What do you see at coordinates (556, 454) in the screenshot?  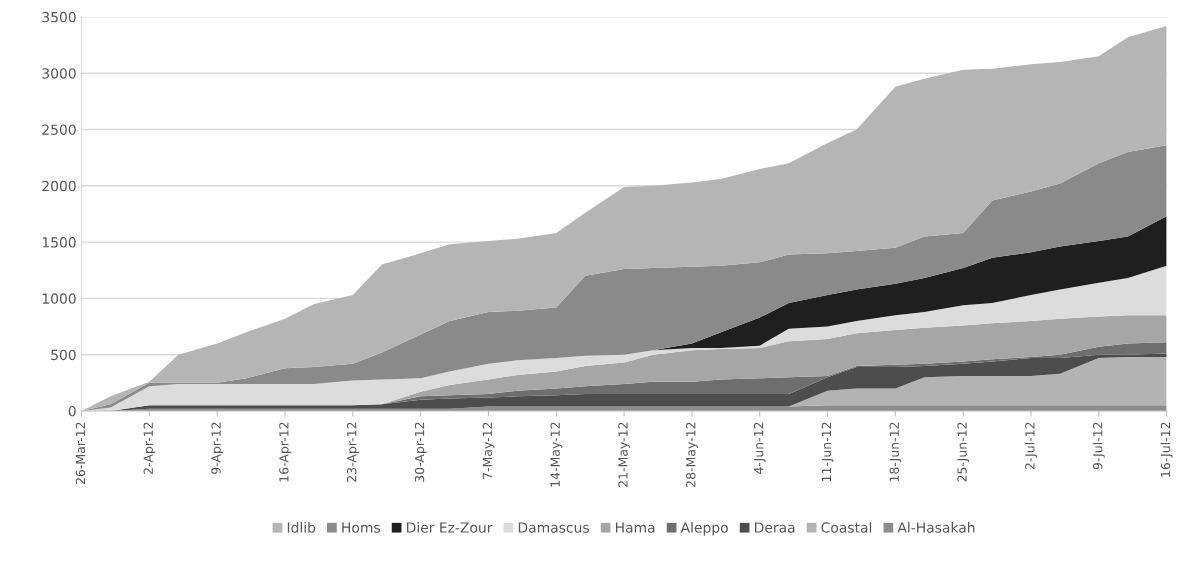 I see `x-tick-label: 14-May-12` at bounding box center [556, 454].